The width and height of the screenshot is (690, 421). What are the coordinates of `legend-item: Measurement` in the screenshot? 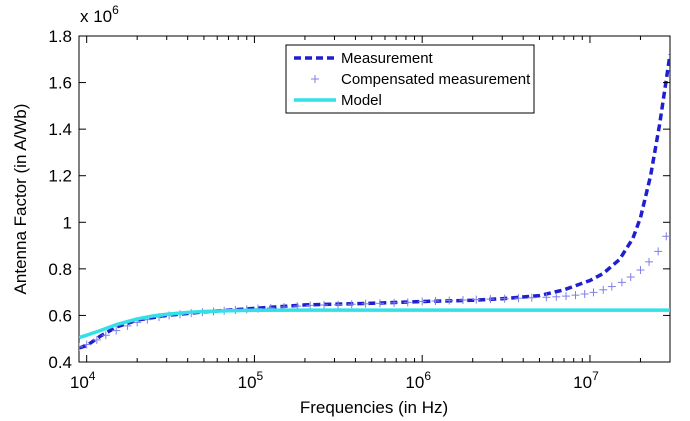 It's located at (364, 58).